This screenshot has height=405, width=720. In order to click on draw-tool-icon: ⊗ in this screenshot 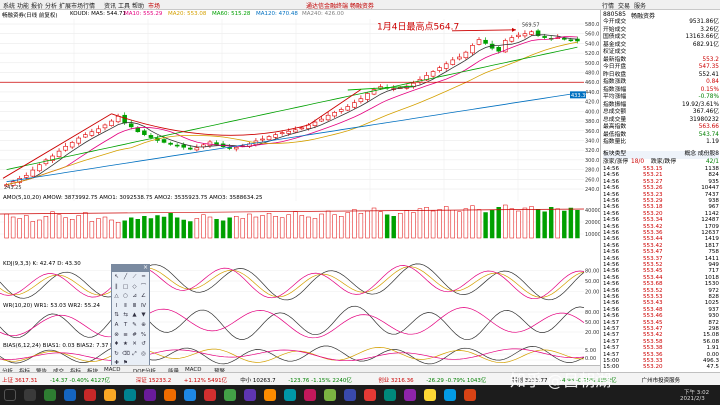, I will do `click(116, 334)`.